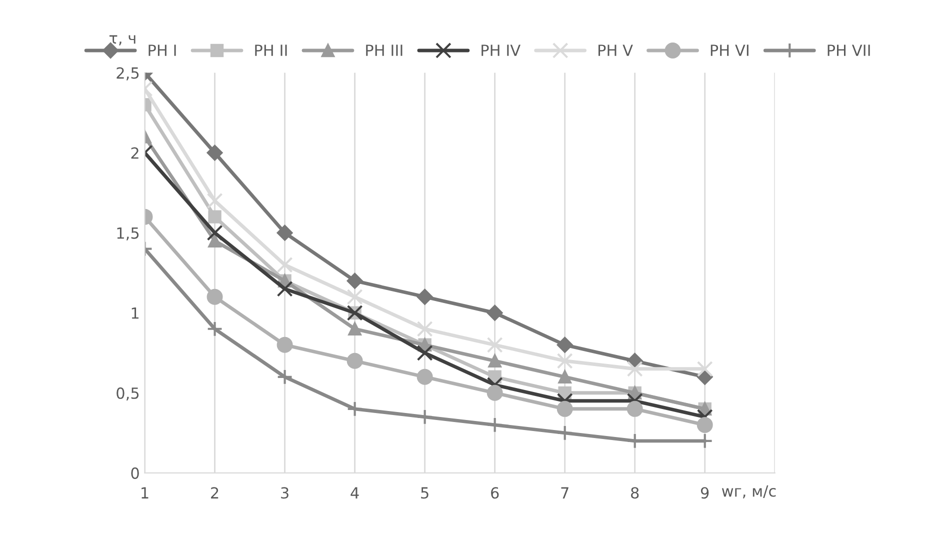 This screenshot has width=928, height=543. Describe the element at coordinates (749, 491) in the screenshot. I see `x-axis-title: wг, м/с` at that location.